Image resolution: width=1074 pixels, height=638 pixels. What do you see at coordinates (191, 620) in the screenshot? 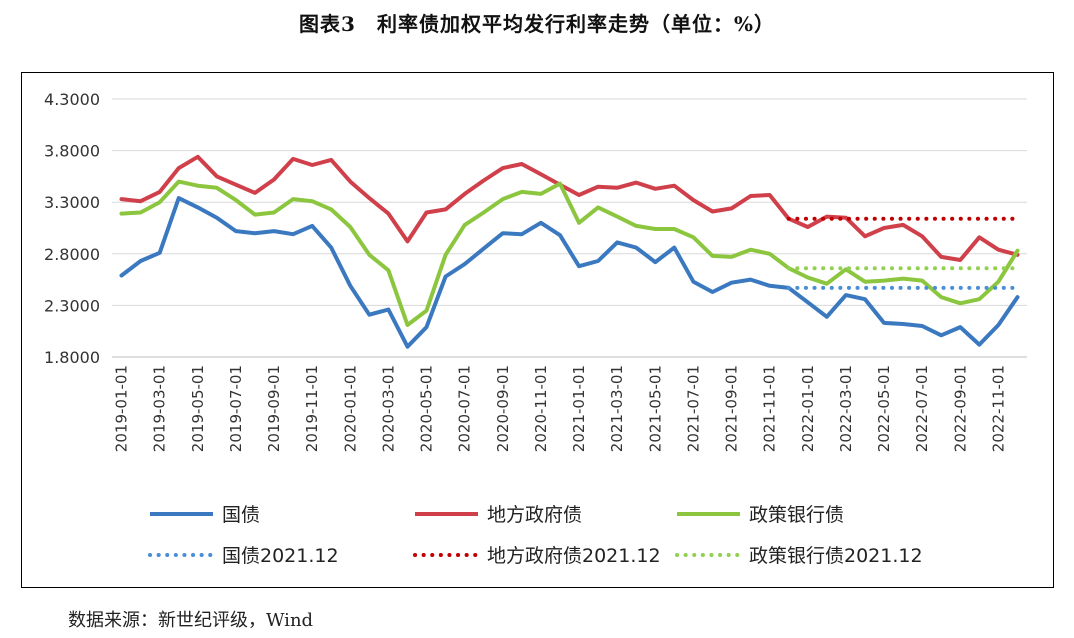
I see `source-note: 数据来源：新世纪评级，Wind` at bounding box center [191, 620].